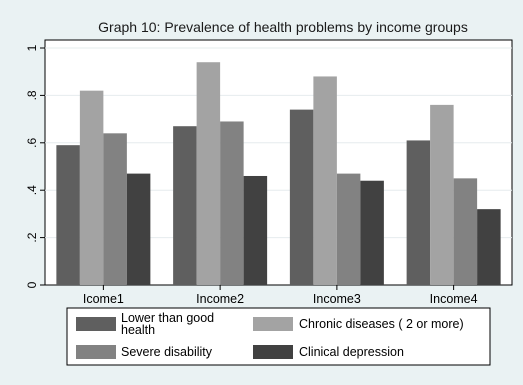 This screenshot has height=385, width=523. Describe the element at coordinates (103, 299) in the screenshot. I see `x-tick-label: Icome1` at that location.